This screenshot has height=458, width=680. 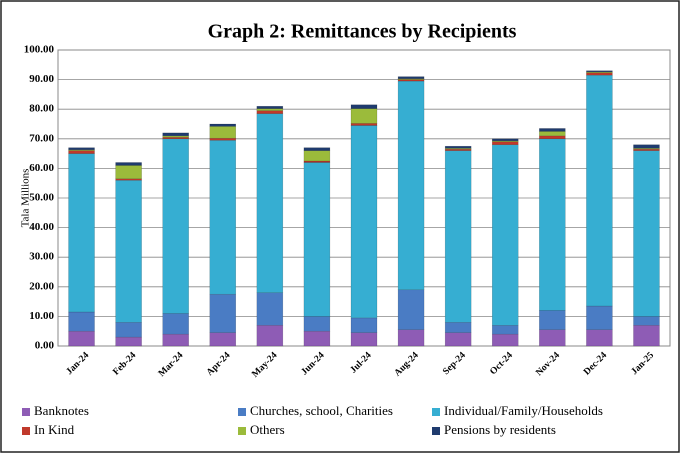 I want to click on y-tick-label: 80.00, so click(x=41, y=109).